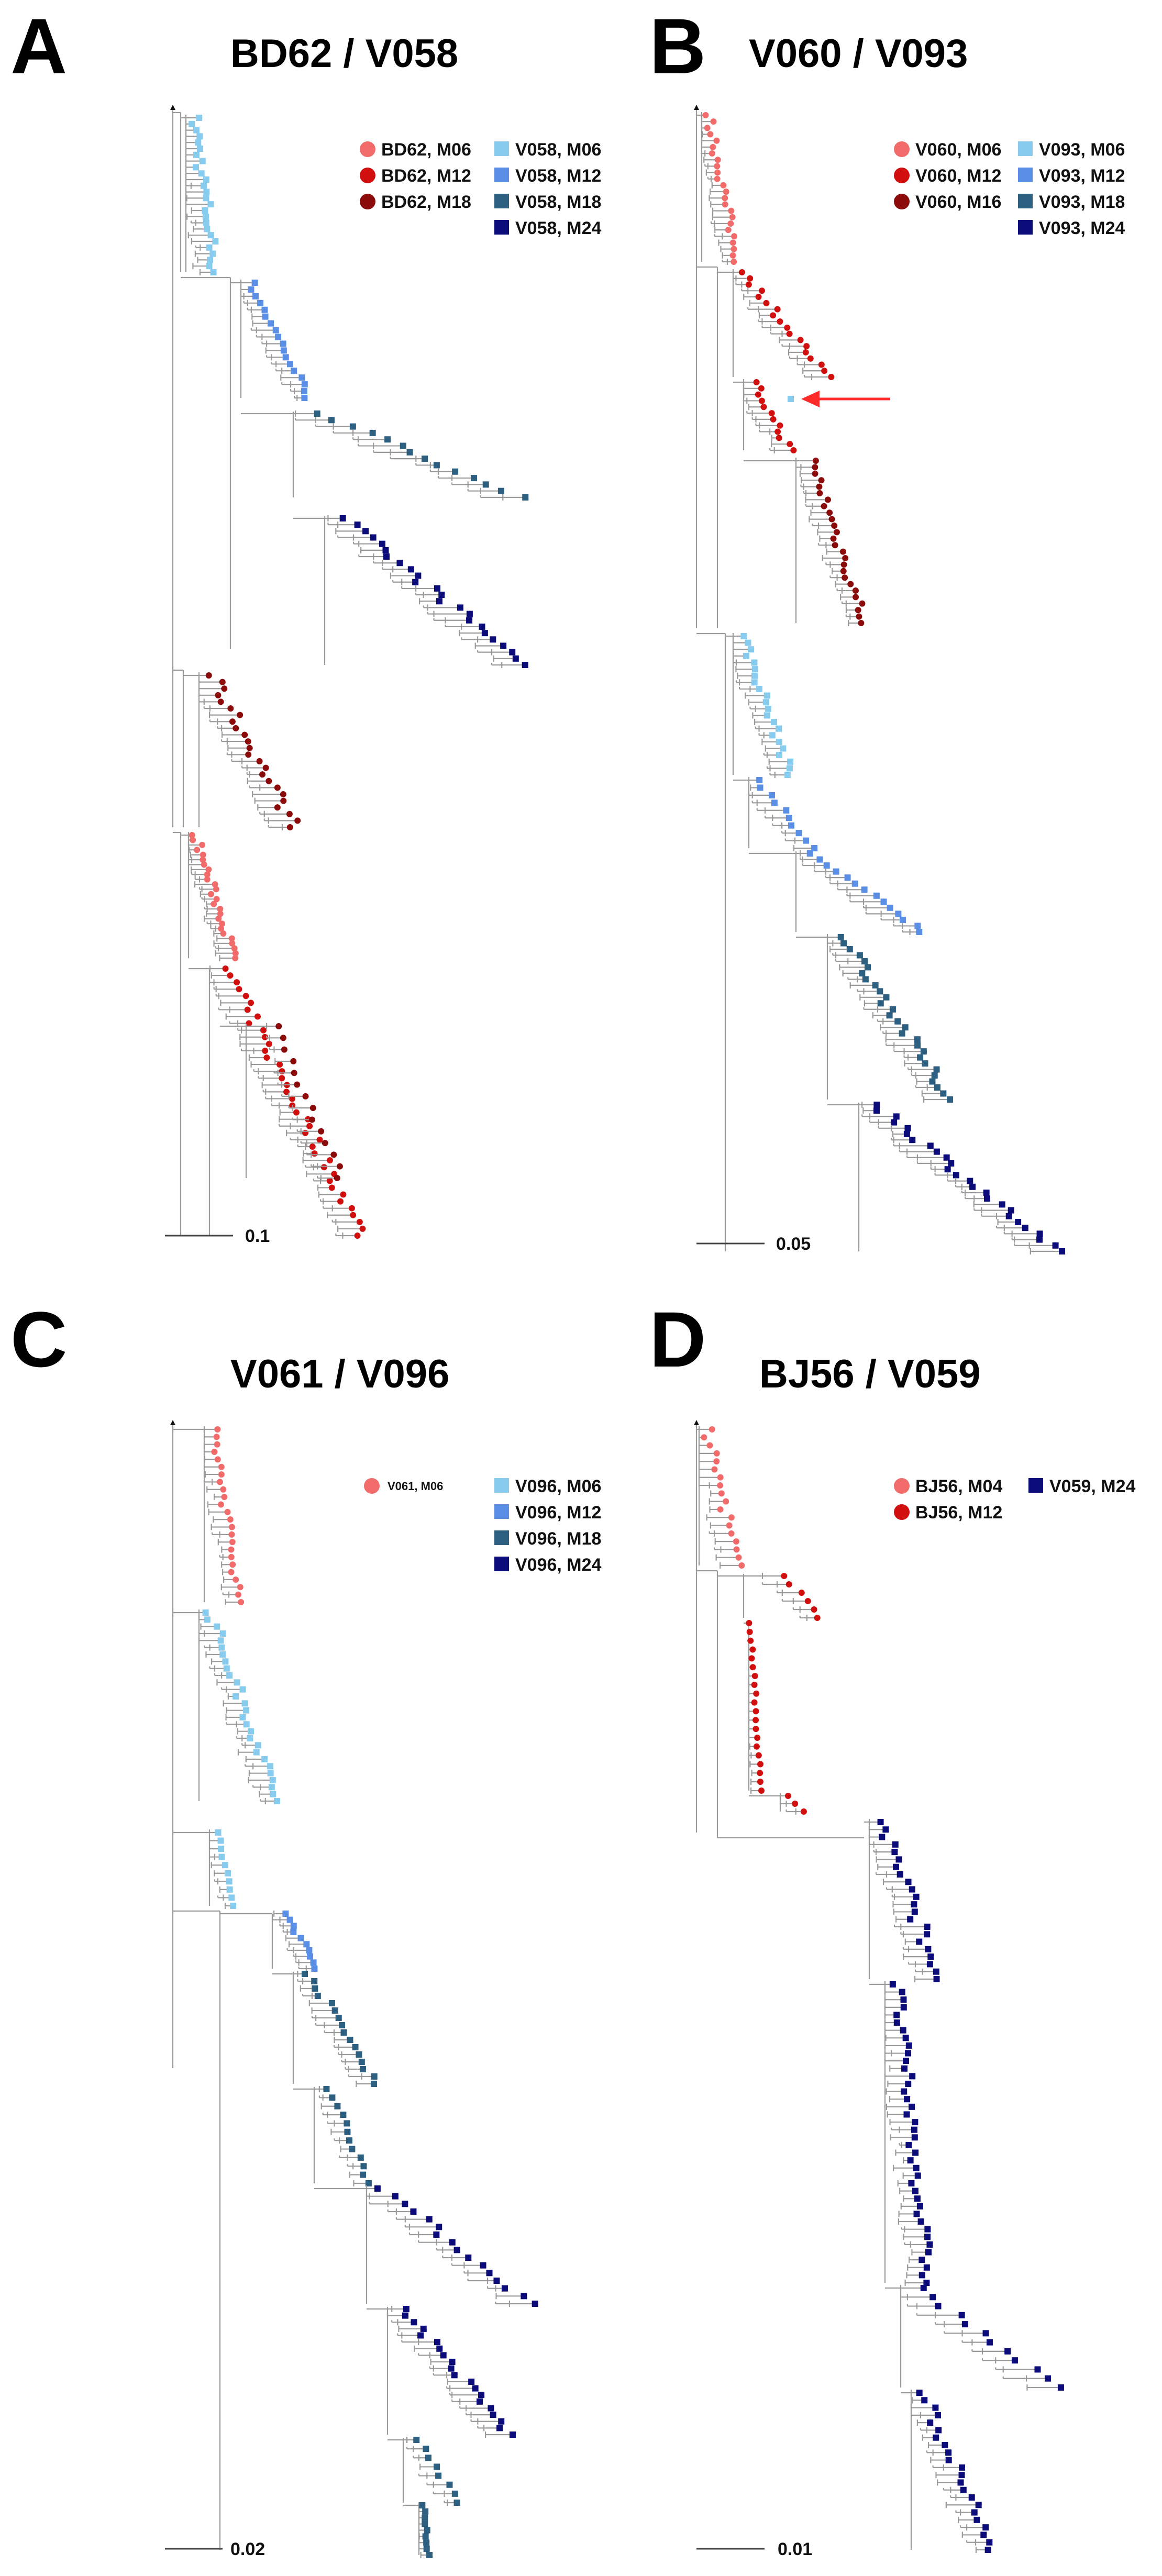 Image resolution: width=1162 pixels, height=2576 pixels. Describe the element at coordinates (1082, 202) in the screenshot. I see `legend-label: V093, M18` at that location.